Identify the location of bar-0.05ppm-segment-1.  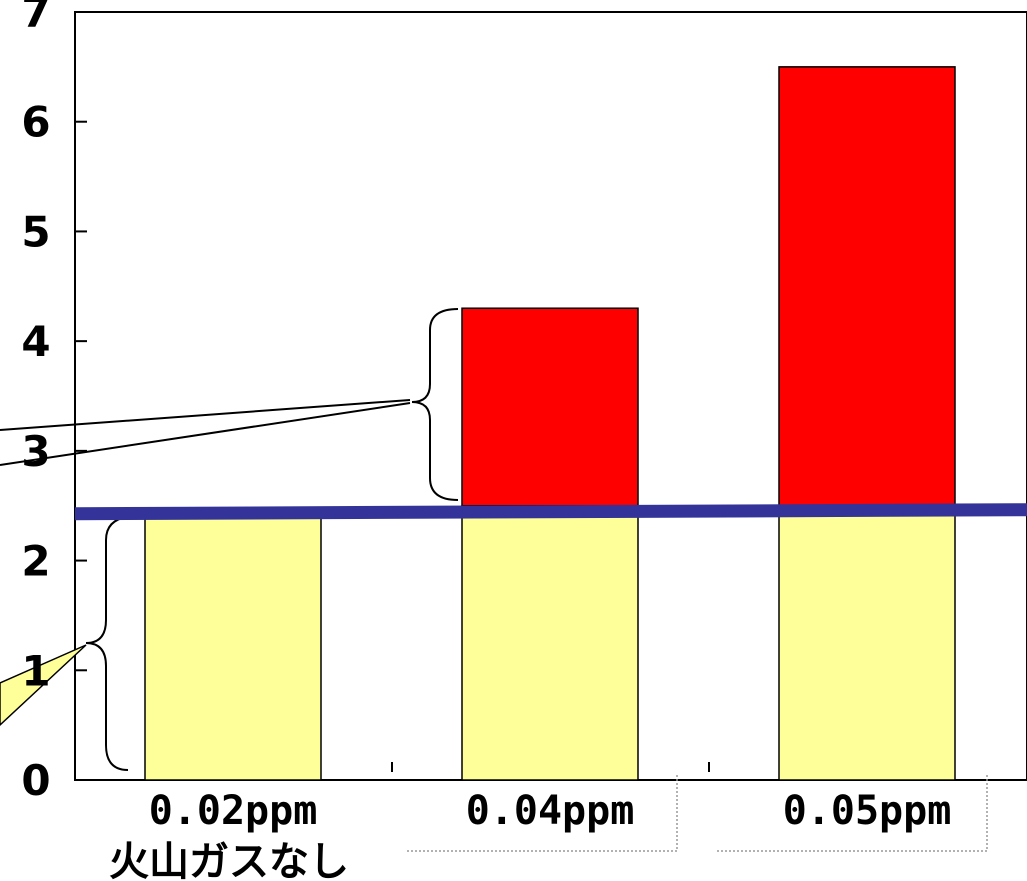
(867, 286).